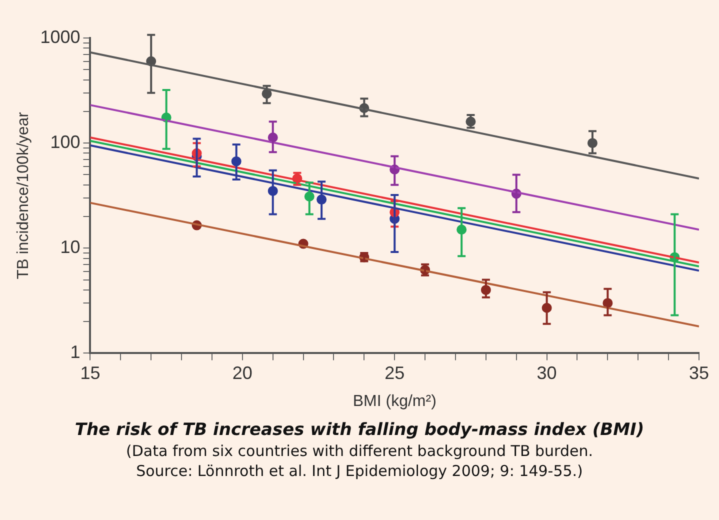 The image size is (719, 520). Describe the element at coordinates (359, 471) in the screenshot. I see `source-note: Source: Lönnroth et al. Int J Epidemiology 2009; 9: 149-55.)` at that location.